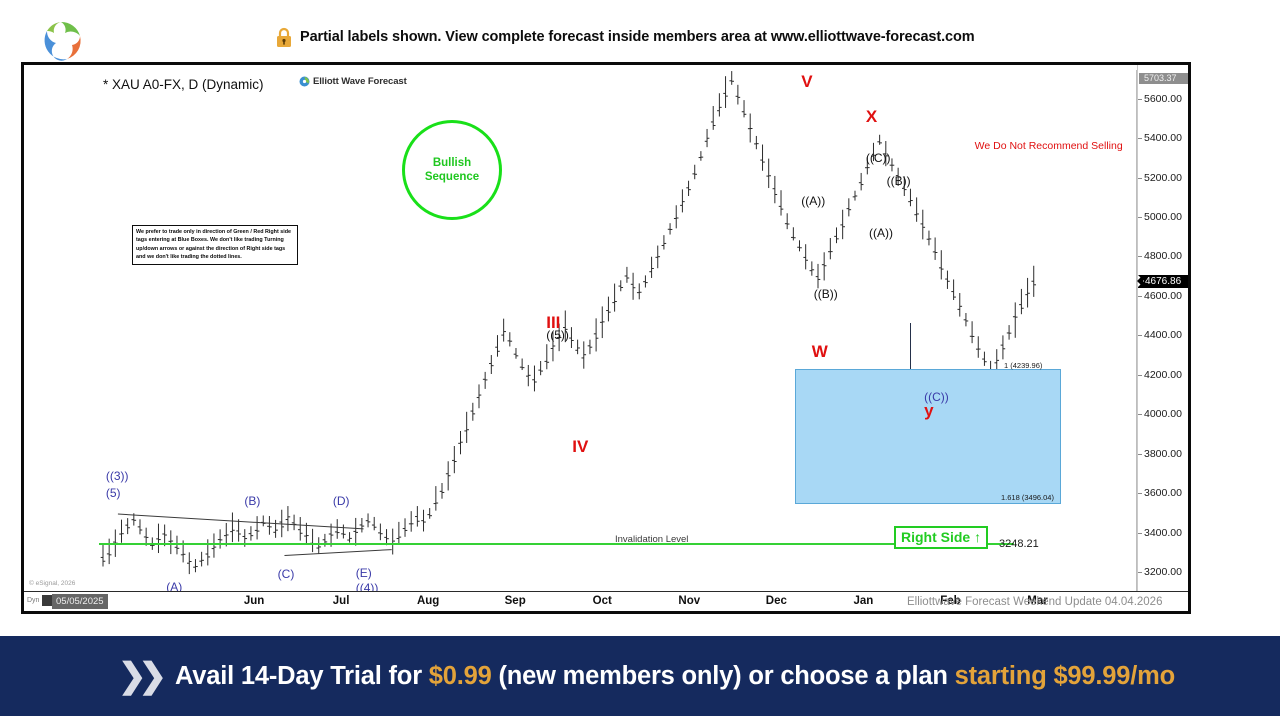 This screenshot has width=1280, height=716. I want to click on price-tick: 5600.00, so click(1160, 98).